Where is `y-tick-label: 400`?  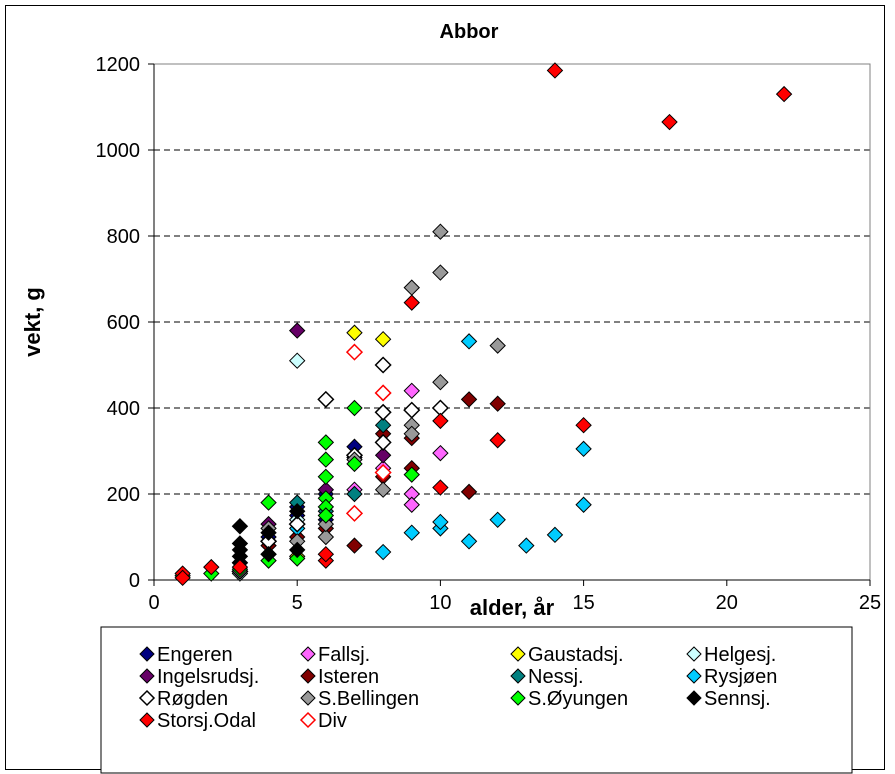 y-tick-label: 400 is located at coordinates (123, 409).